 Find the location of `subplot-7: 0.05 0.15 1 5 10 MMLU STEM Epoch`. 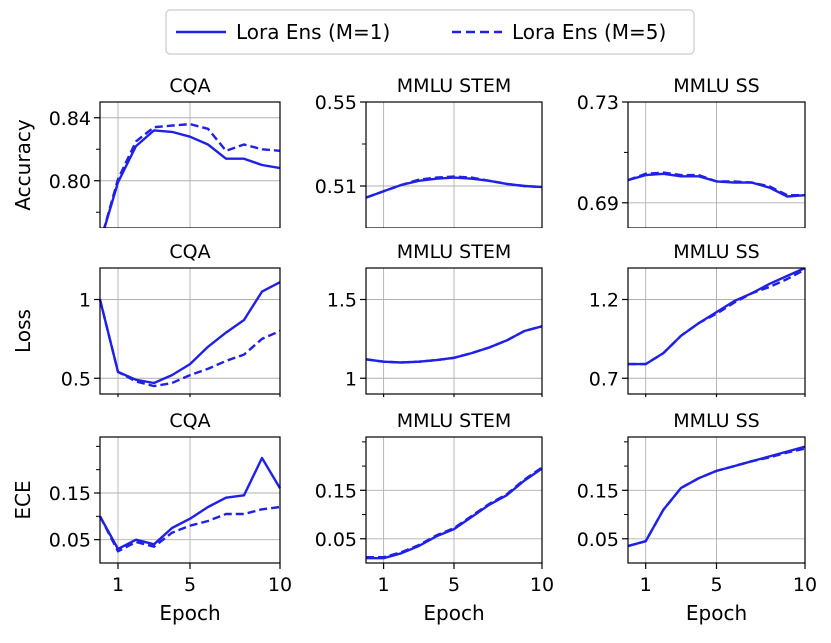

subplot-7: 0.05 0.15 1 5 10 MMLU STEM Epoch is located at coordinates (434, 511).